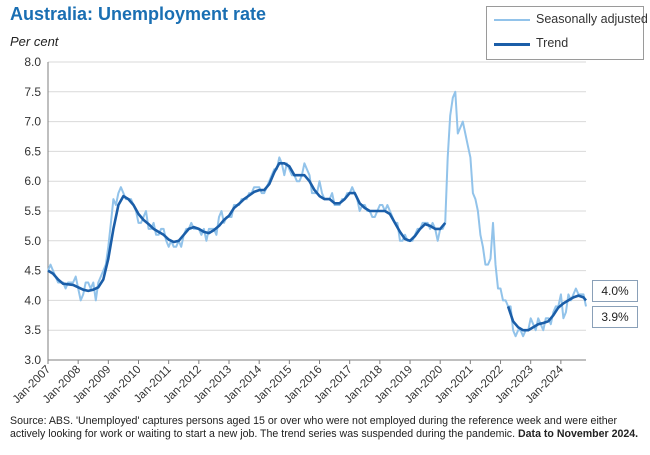  I want to click on legend-item-seasonal: Seasonally adjusted, so click(567, 20).